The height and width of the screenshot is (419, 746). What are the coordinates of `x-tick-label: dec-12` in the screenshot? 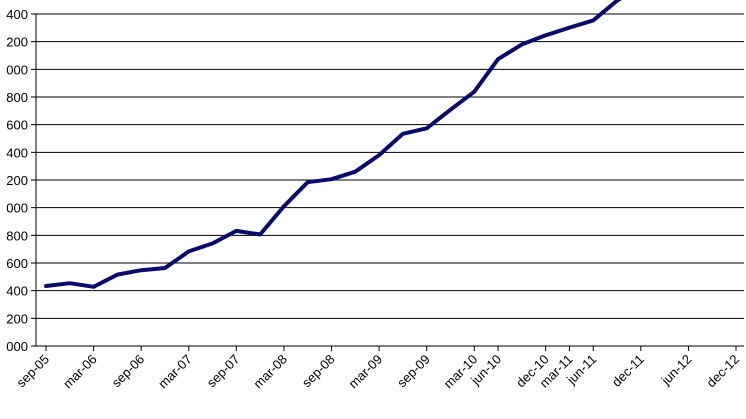 It's located at (722, 371).